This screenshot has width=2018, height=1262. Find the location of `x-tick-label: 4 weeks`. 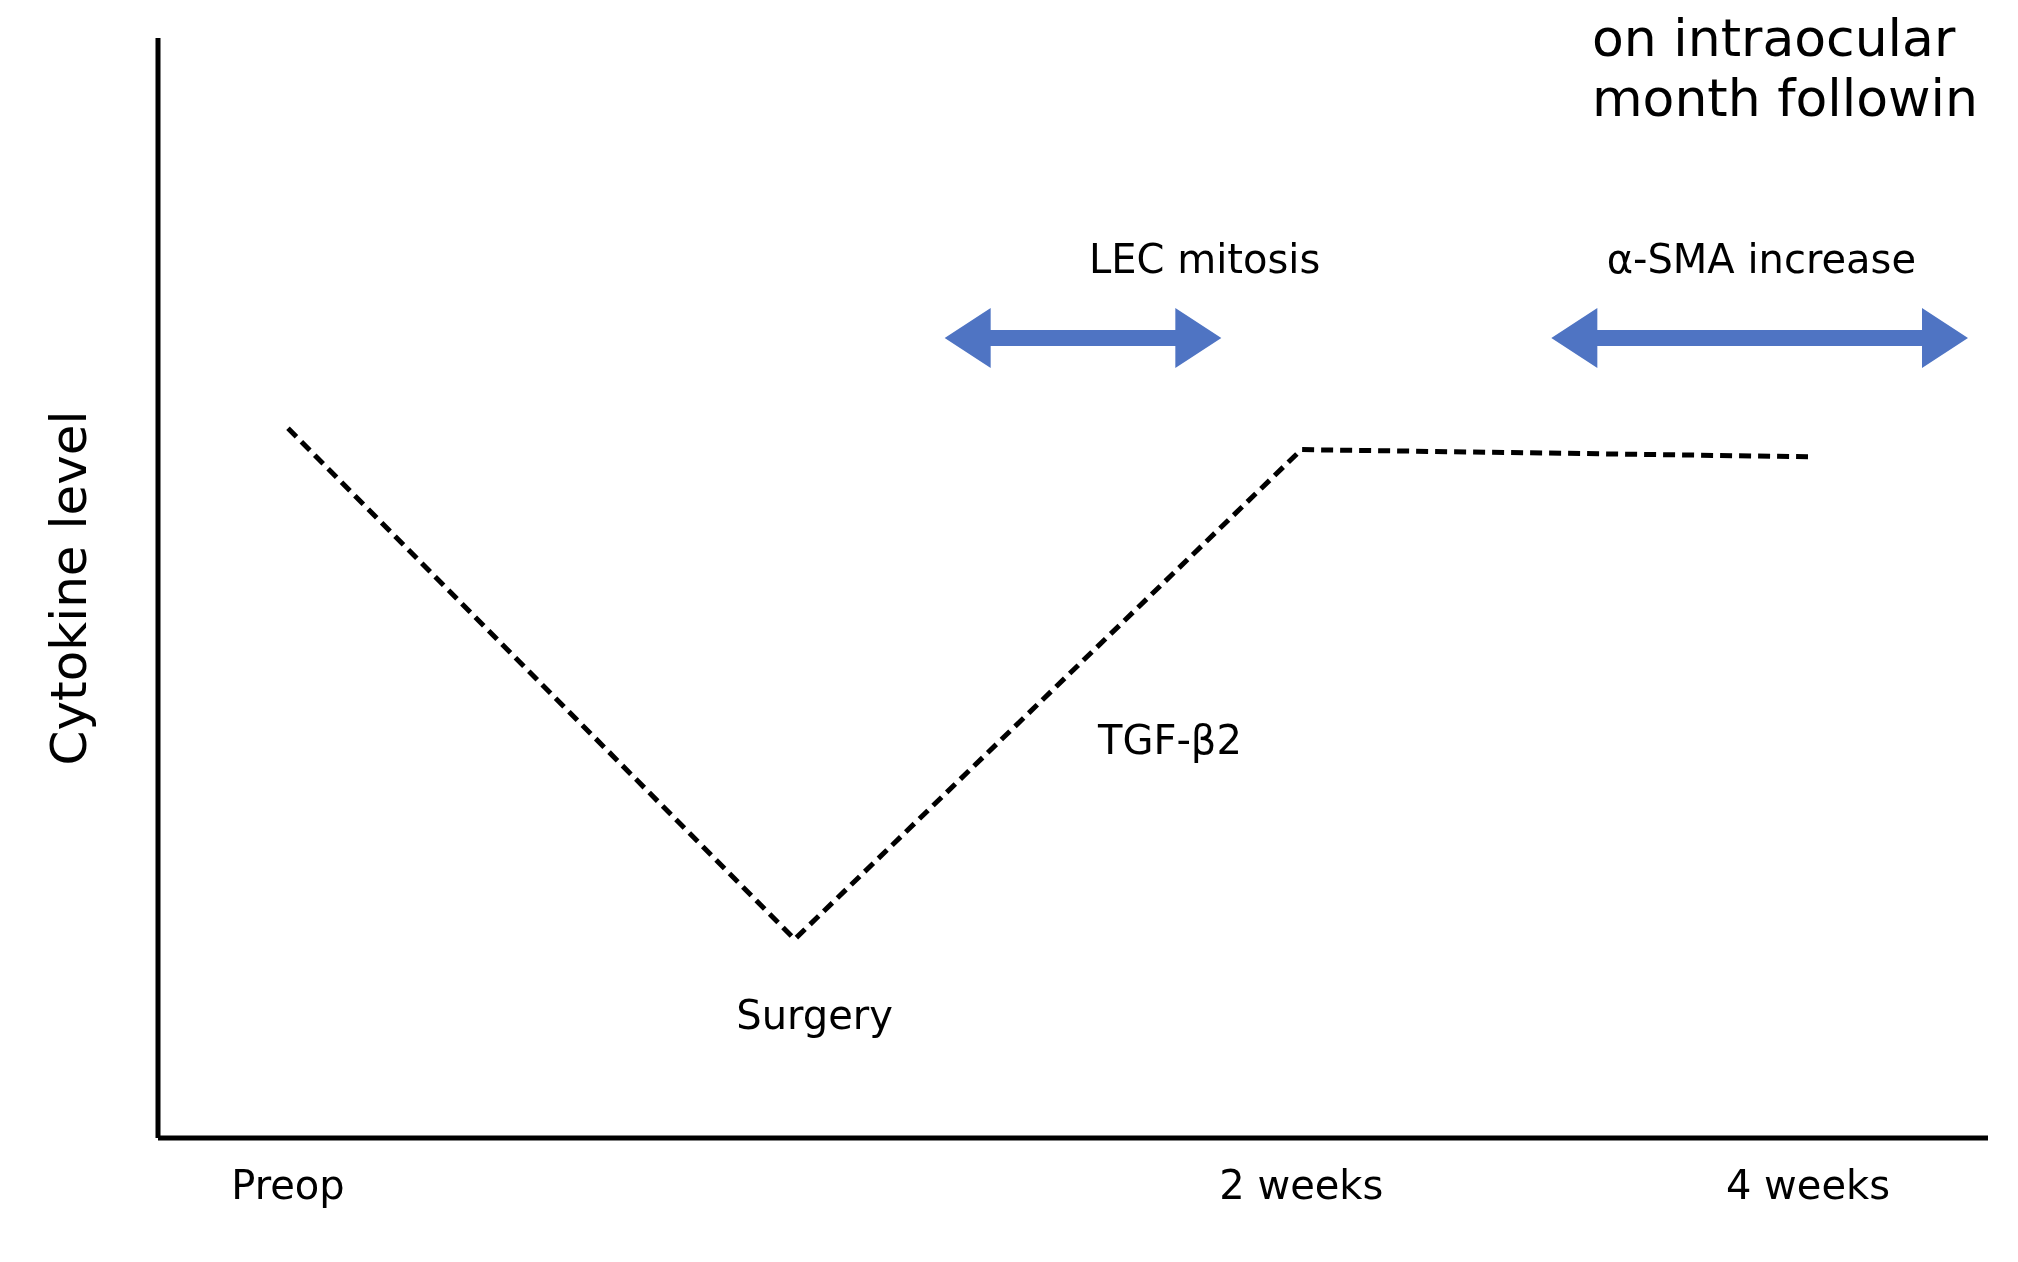

x-tick-label: 4 weeks is located at coordinates (1808, 1185).